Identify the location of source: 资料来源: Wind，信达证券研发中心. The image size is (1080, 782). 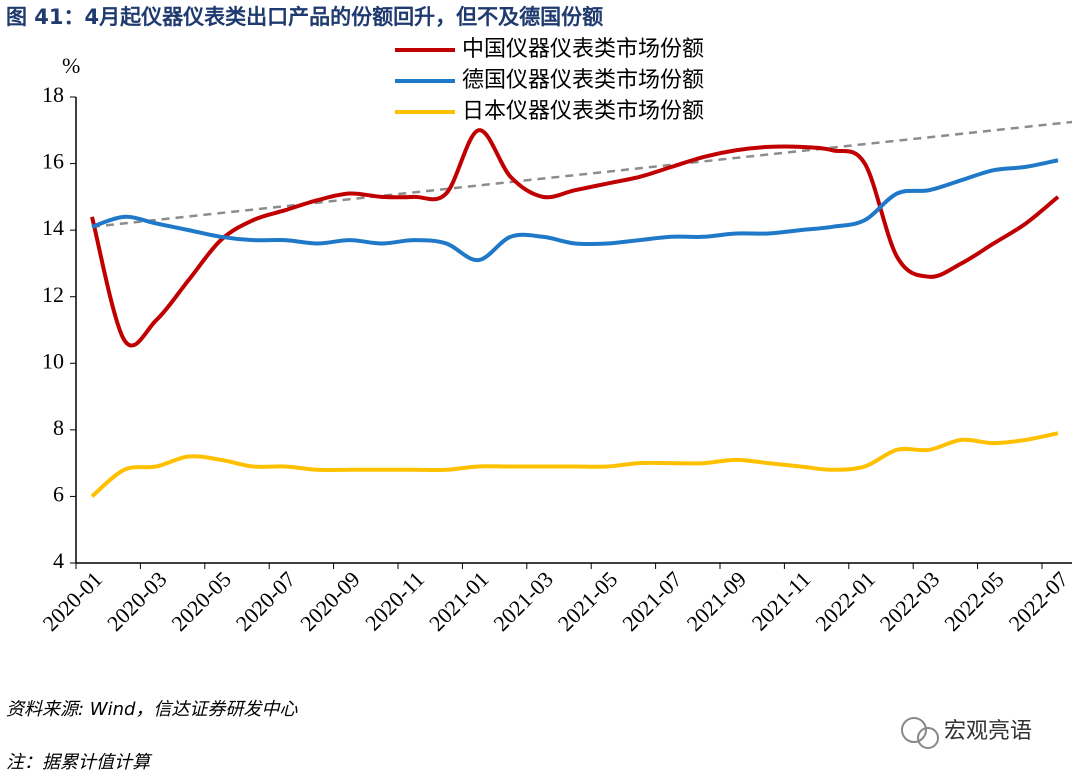
(152, 709).